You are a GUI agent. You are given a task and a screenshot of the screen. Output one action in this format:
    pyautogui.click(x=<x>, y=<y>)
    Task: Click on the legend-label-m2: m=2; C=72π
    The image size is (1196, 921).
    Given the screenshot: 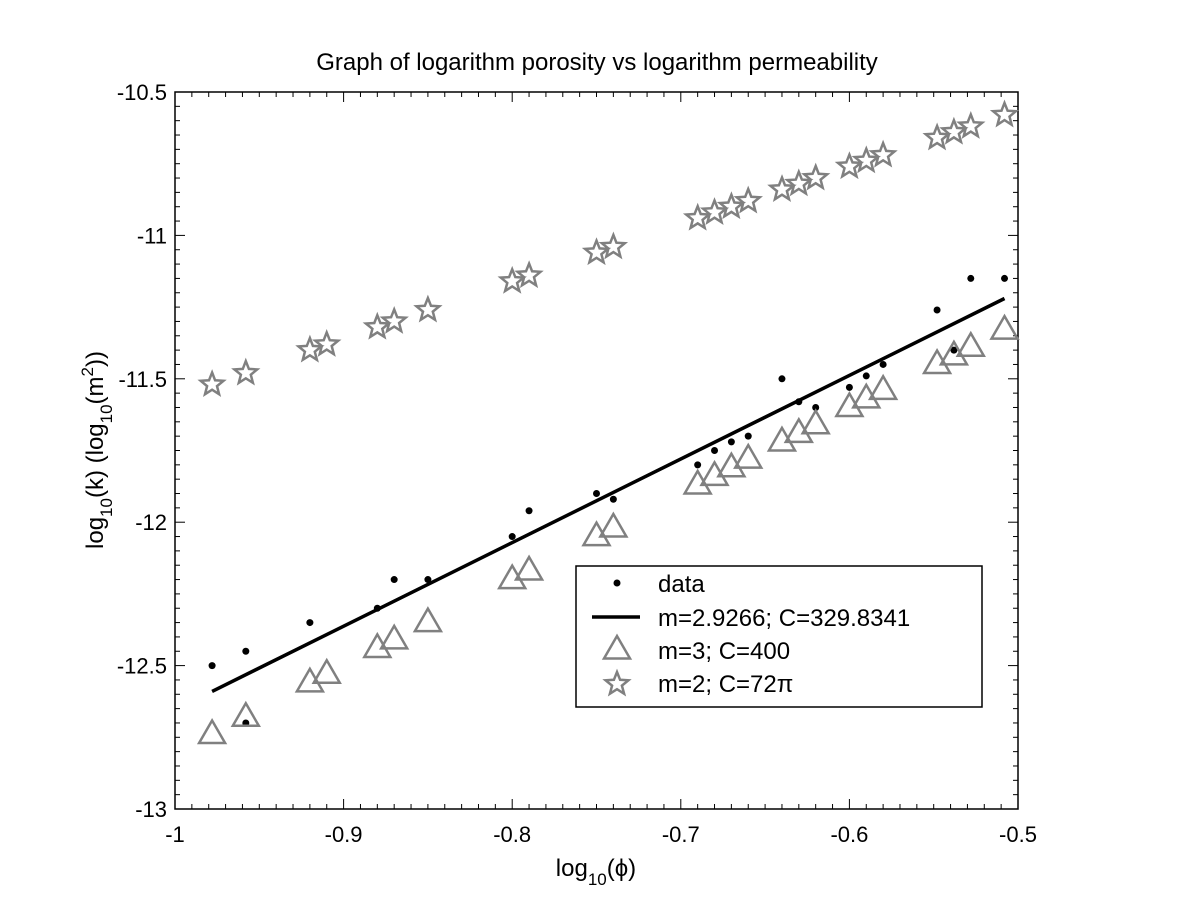 What is the action you would take?
    pyautogui.click(x=725, y=684)
    